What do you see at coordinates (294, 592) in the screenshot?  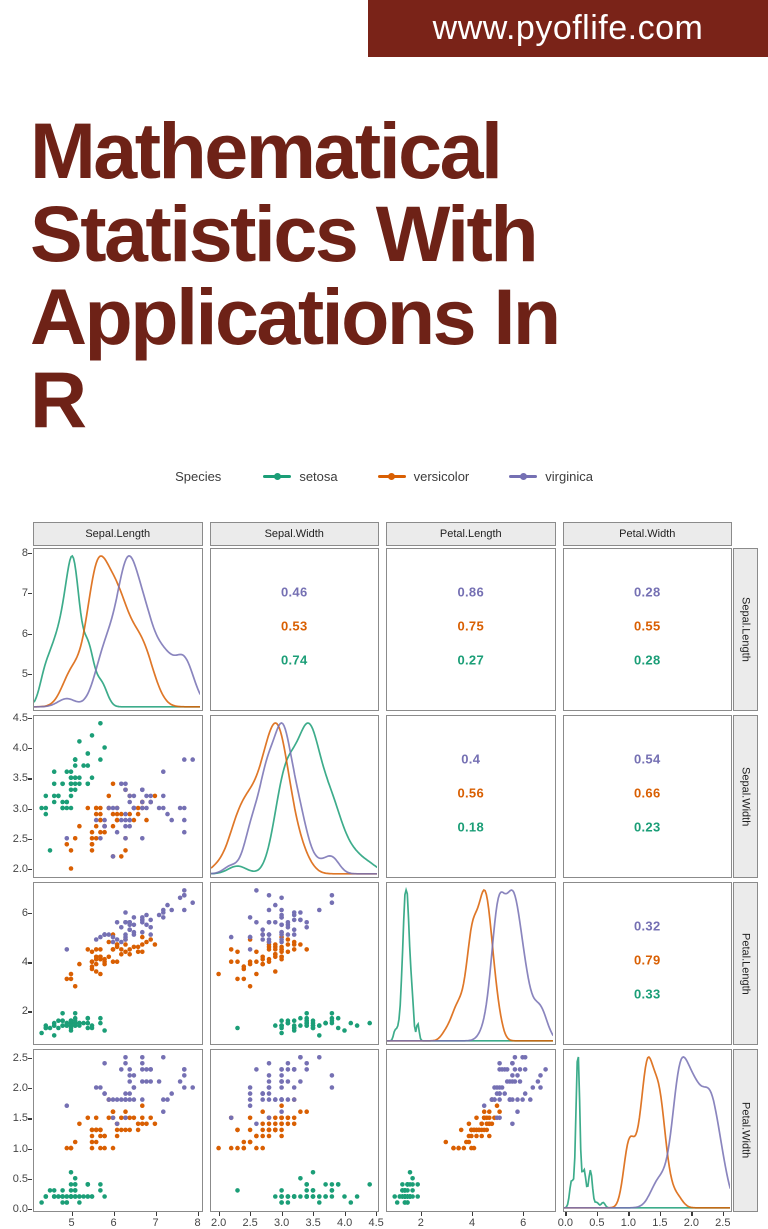 I see `corr-virginica-sepal-length-sepal-width: 0.46` at bounding box center [294, 592].